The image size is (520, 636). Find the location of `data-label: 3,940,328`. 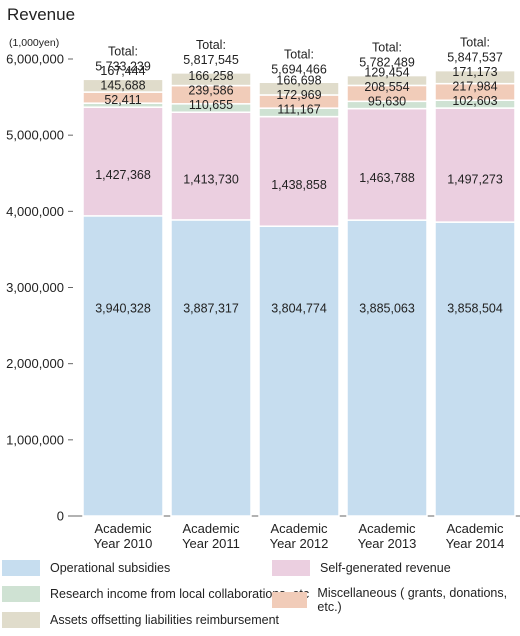

data-label: 3,940,328 is located at coordinates (123, 309).